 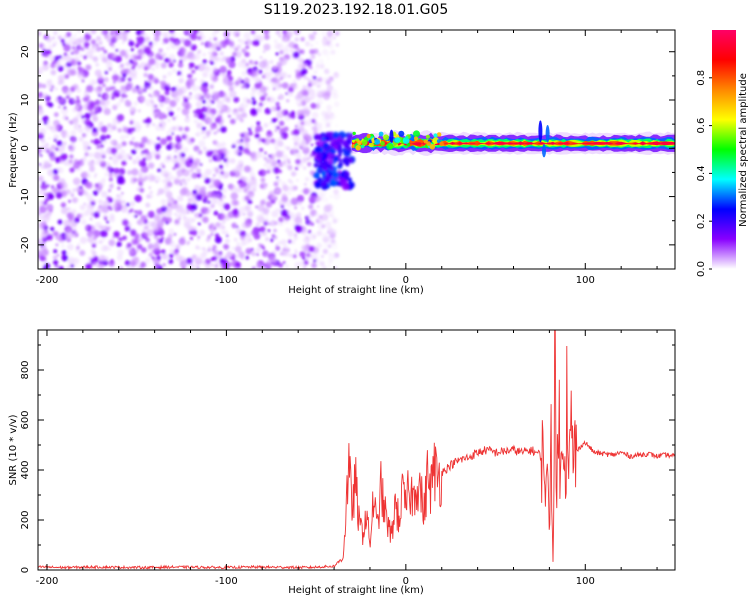 What do you see at coordinates (25, 196) in the screenshot?
I see `spectrogram-y-tick-label: -10` at bounding box center [25, 196].